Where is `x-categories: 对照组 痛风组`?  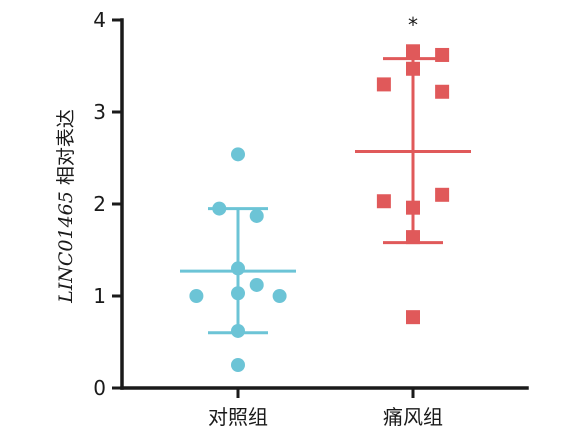 x-categories: 对照组 痛风组 is located at coordinates (325, 408).